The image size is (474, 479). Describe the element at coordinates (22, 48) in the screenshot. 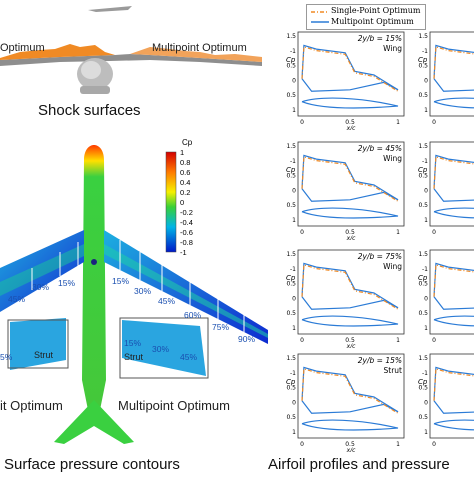

I see `shock-label-left: Optimum` at that location.